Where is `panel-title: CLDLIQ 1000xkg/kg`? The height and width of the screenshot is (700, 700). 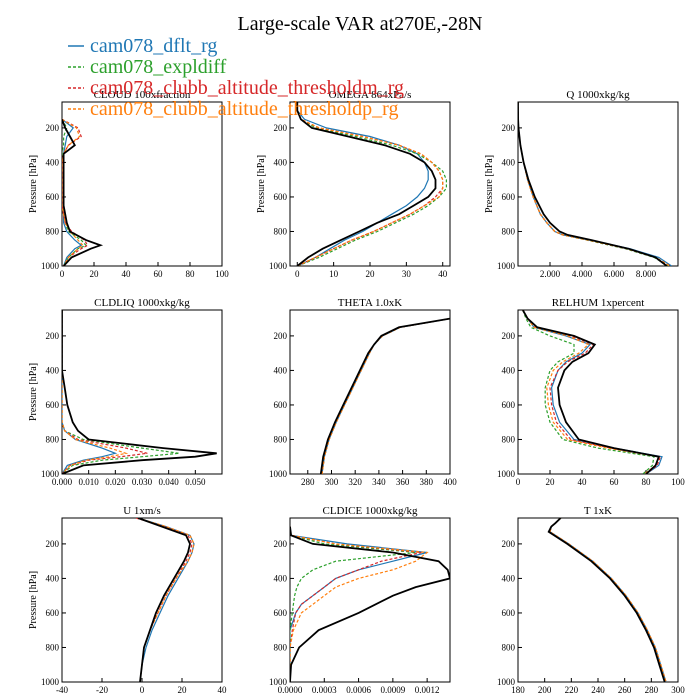 panel-title: CLDLIQ 1000xkg/kg is located at coordinates (142, 303).